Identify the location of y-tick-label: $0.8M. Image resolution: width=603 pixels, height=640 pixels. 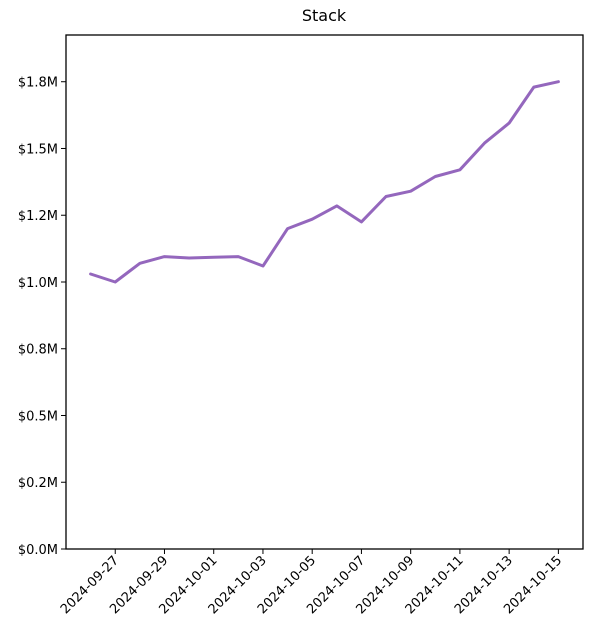
(38, 350).